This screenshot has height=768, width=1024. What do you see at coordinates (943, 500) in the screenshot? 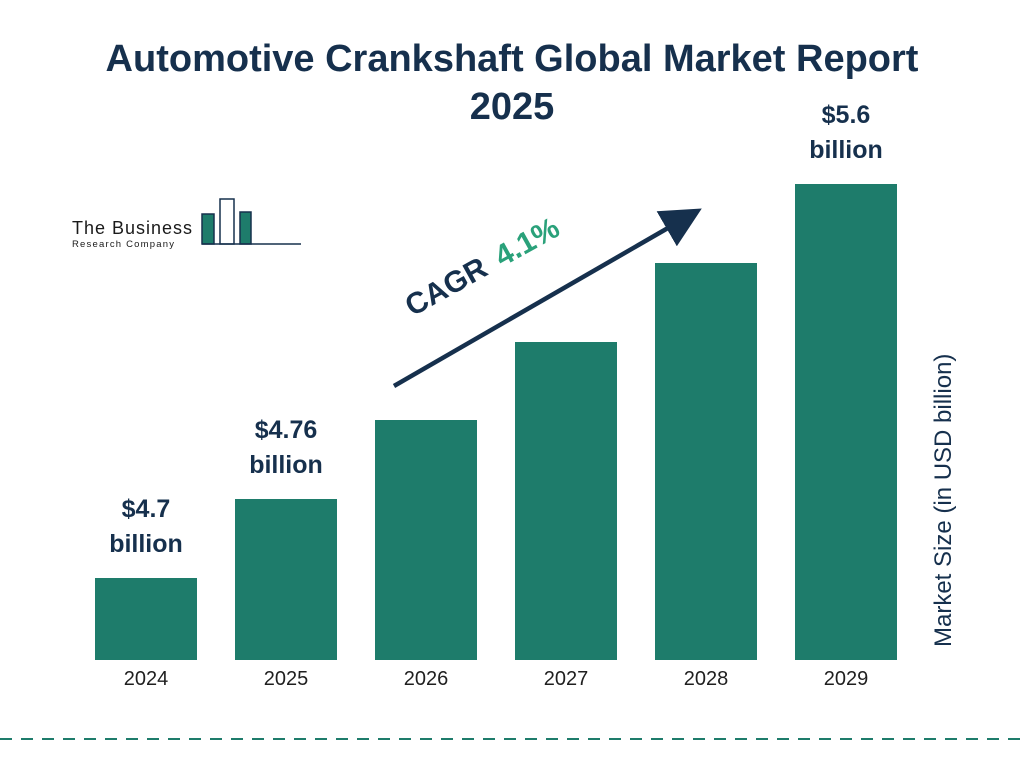
I see `y-axis-label: Market Size (in USD billion)` at bounding box center [943, 500].